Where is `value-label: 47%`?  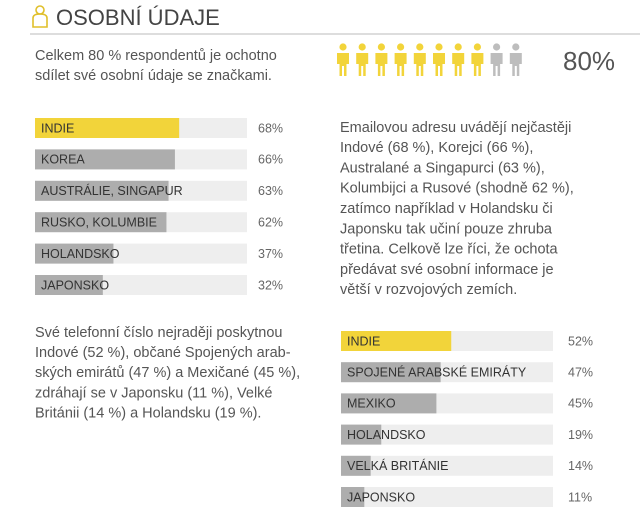 value-label: 47% is located at coordinates (580, 372).